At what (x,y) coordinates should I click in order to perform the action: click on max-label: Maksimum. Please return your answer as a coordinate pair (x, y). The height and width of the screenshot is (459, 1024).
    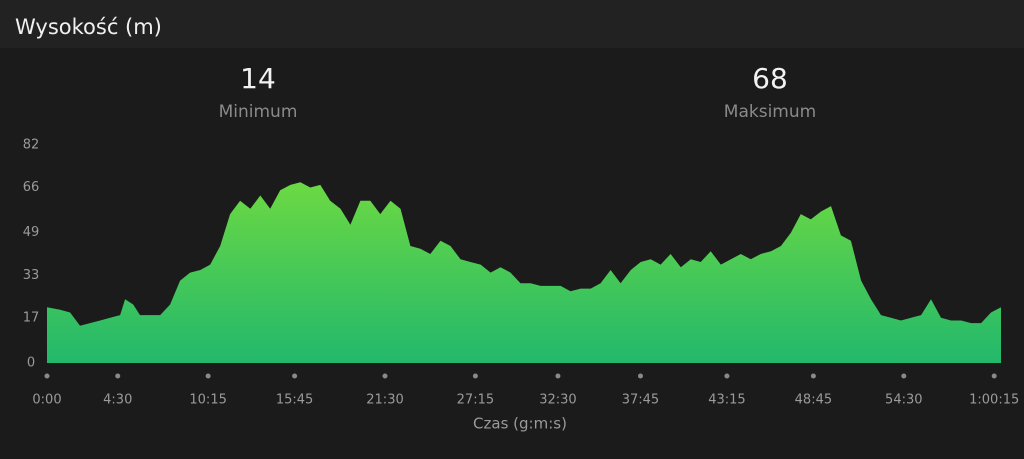
    Looking at the image, I should click on (770, 112).